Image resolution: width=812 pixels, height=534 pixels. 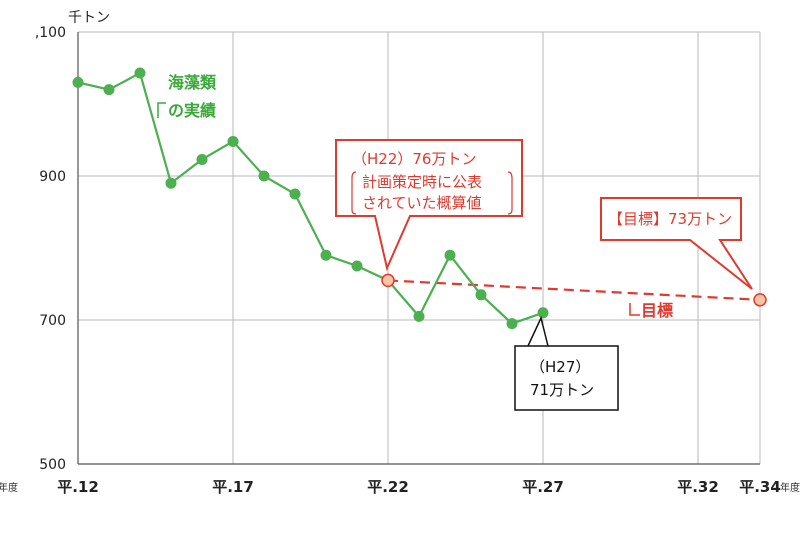 I want to click on x-tick-label: 平.27, so click(x=543, y=487).